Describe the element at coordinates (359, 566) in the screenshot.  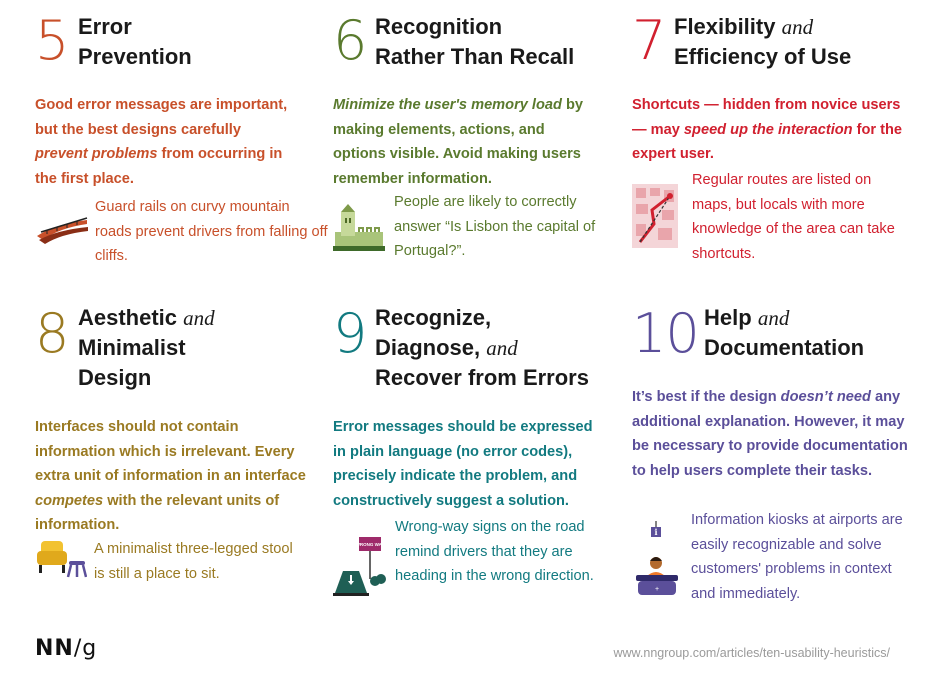
I see `wrong-way-sign-icon: WRONG WAY` at that location.